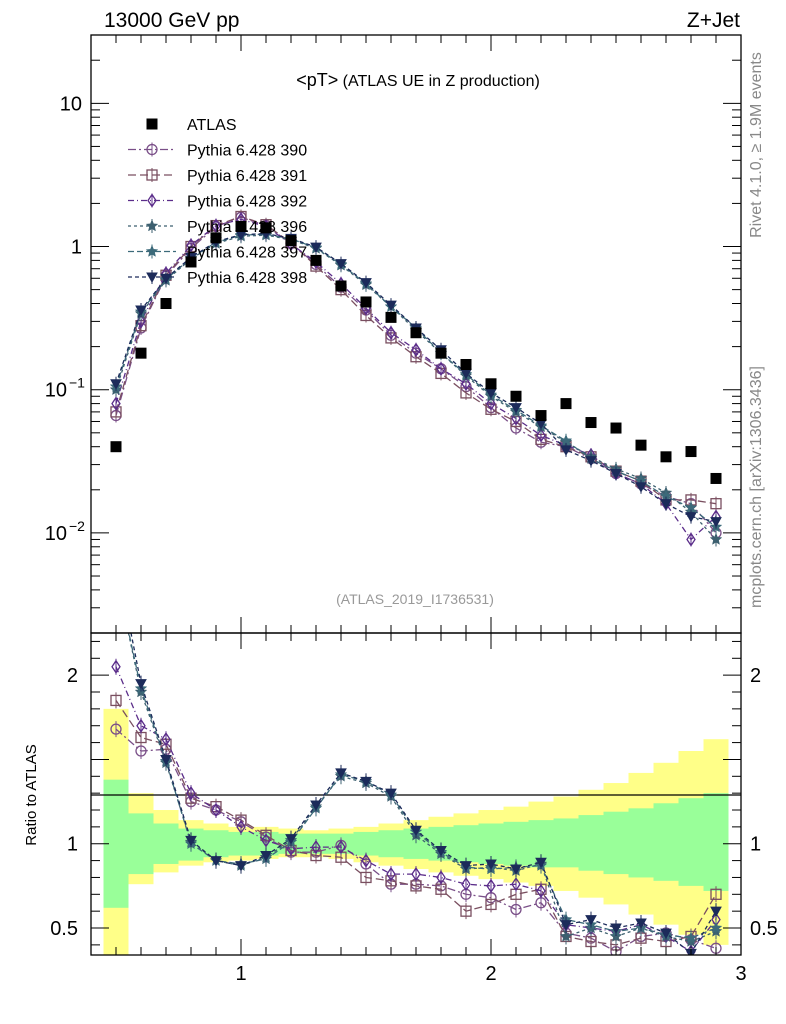  What do you see at coordinates (76, 248) in the screenshot?
I see `y-tick-label: 1` at bounding box center [76, 248].